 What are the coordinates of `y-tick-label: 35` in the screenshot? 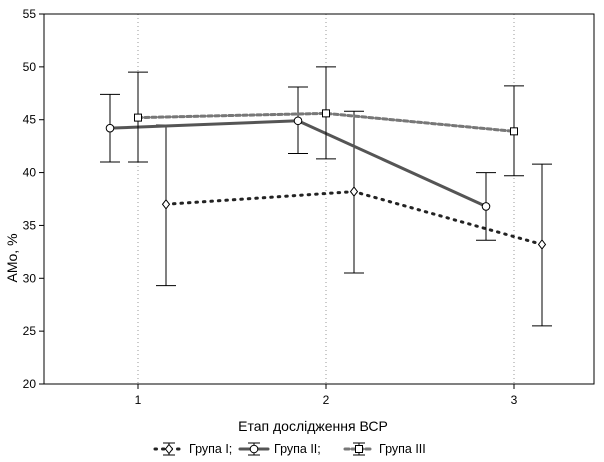 It's located at (30, 225).